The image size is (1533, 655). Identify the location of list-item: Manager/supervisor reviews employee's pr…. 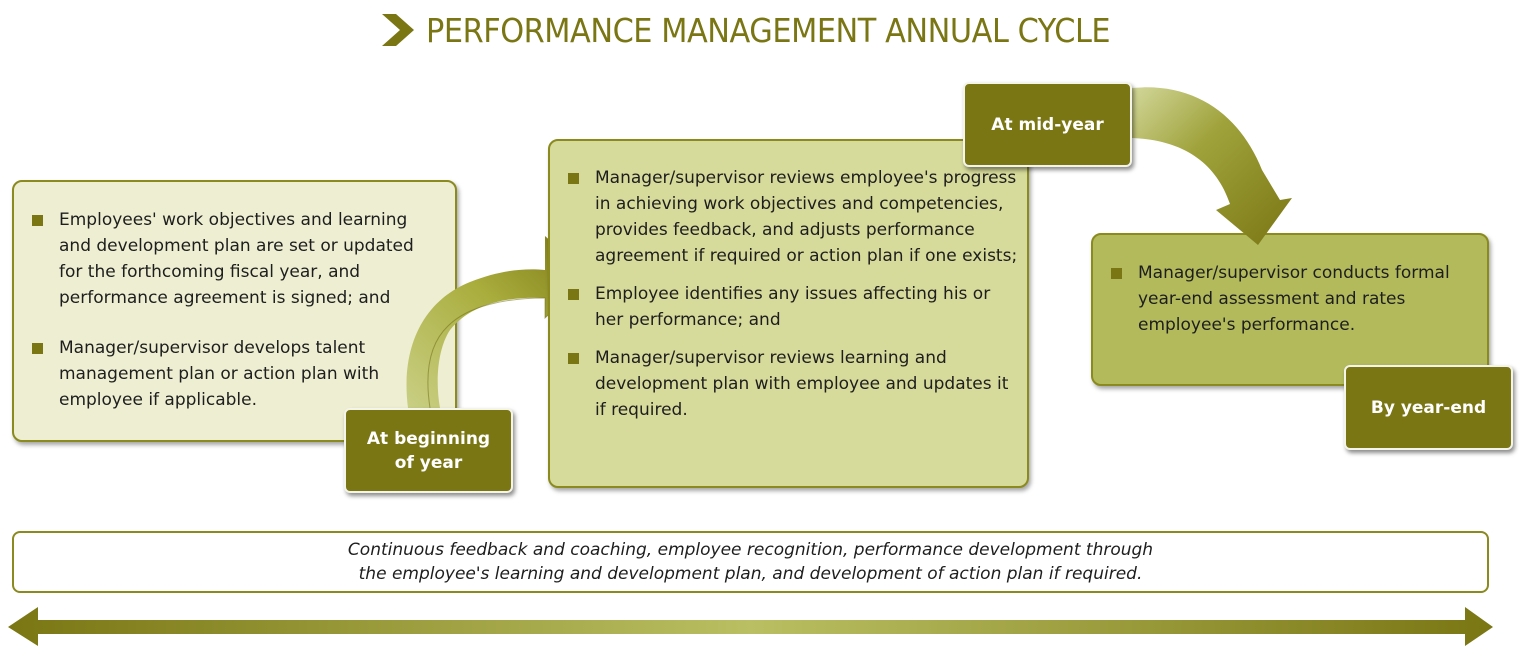
(793, 217).